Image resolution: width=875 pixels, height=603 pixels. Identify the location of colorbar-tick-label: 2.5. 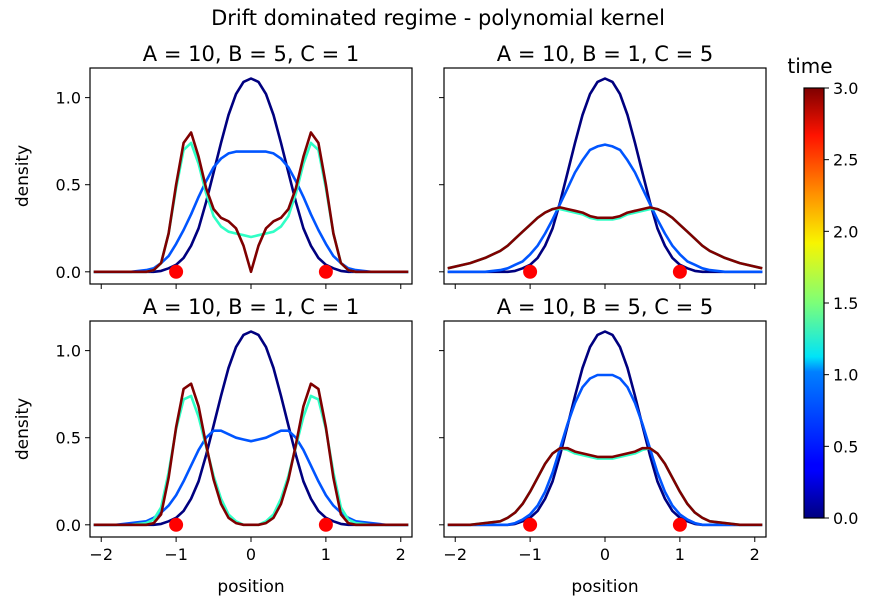
(845, 160).